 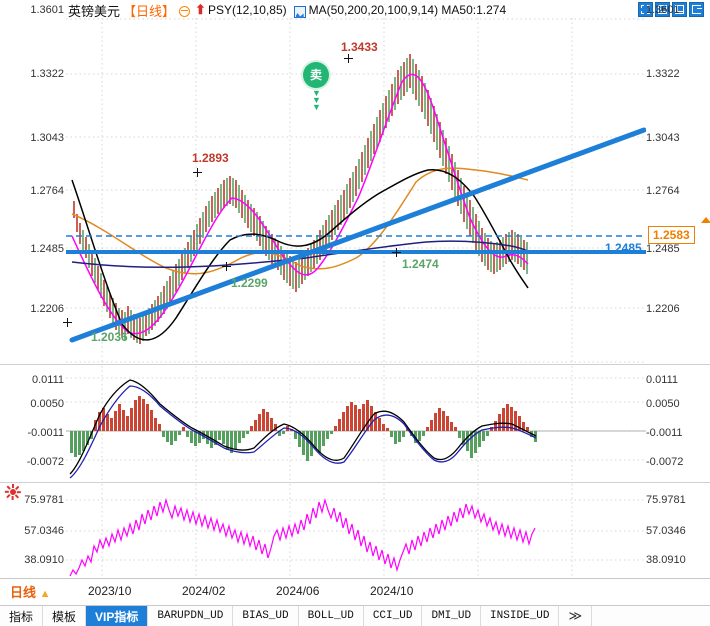 What do you see at coordinates (407, 10) in the screenshot?
I see `ma-indicator-label: MA(50,200,20,100,9,14) MA50:1.274` at bounding box center [407, 10].